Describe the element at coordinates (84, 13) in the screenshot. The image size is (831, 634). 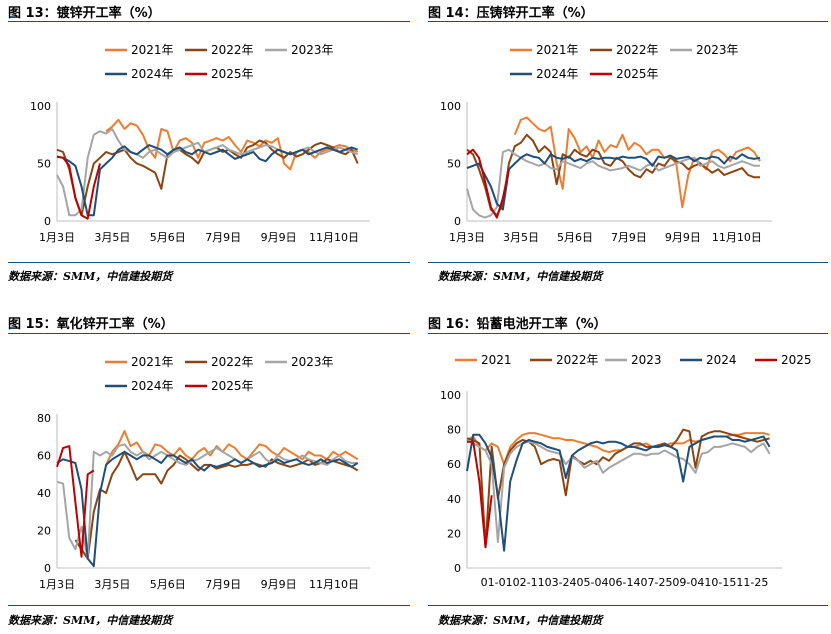
I see `chart-title: 图 13：镀锌开工率（%）` at that location.